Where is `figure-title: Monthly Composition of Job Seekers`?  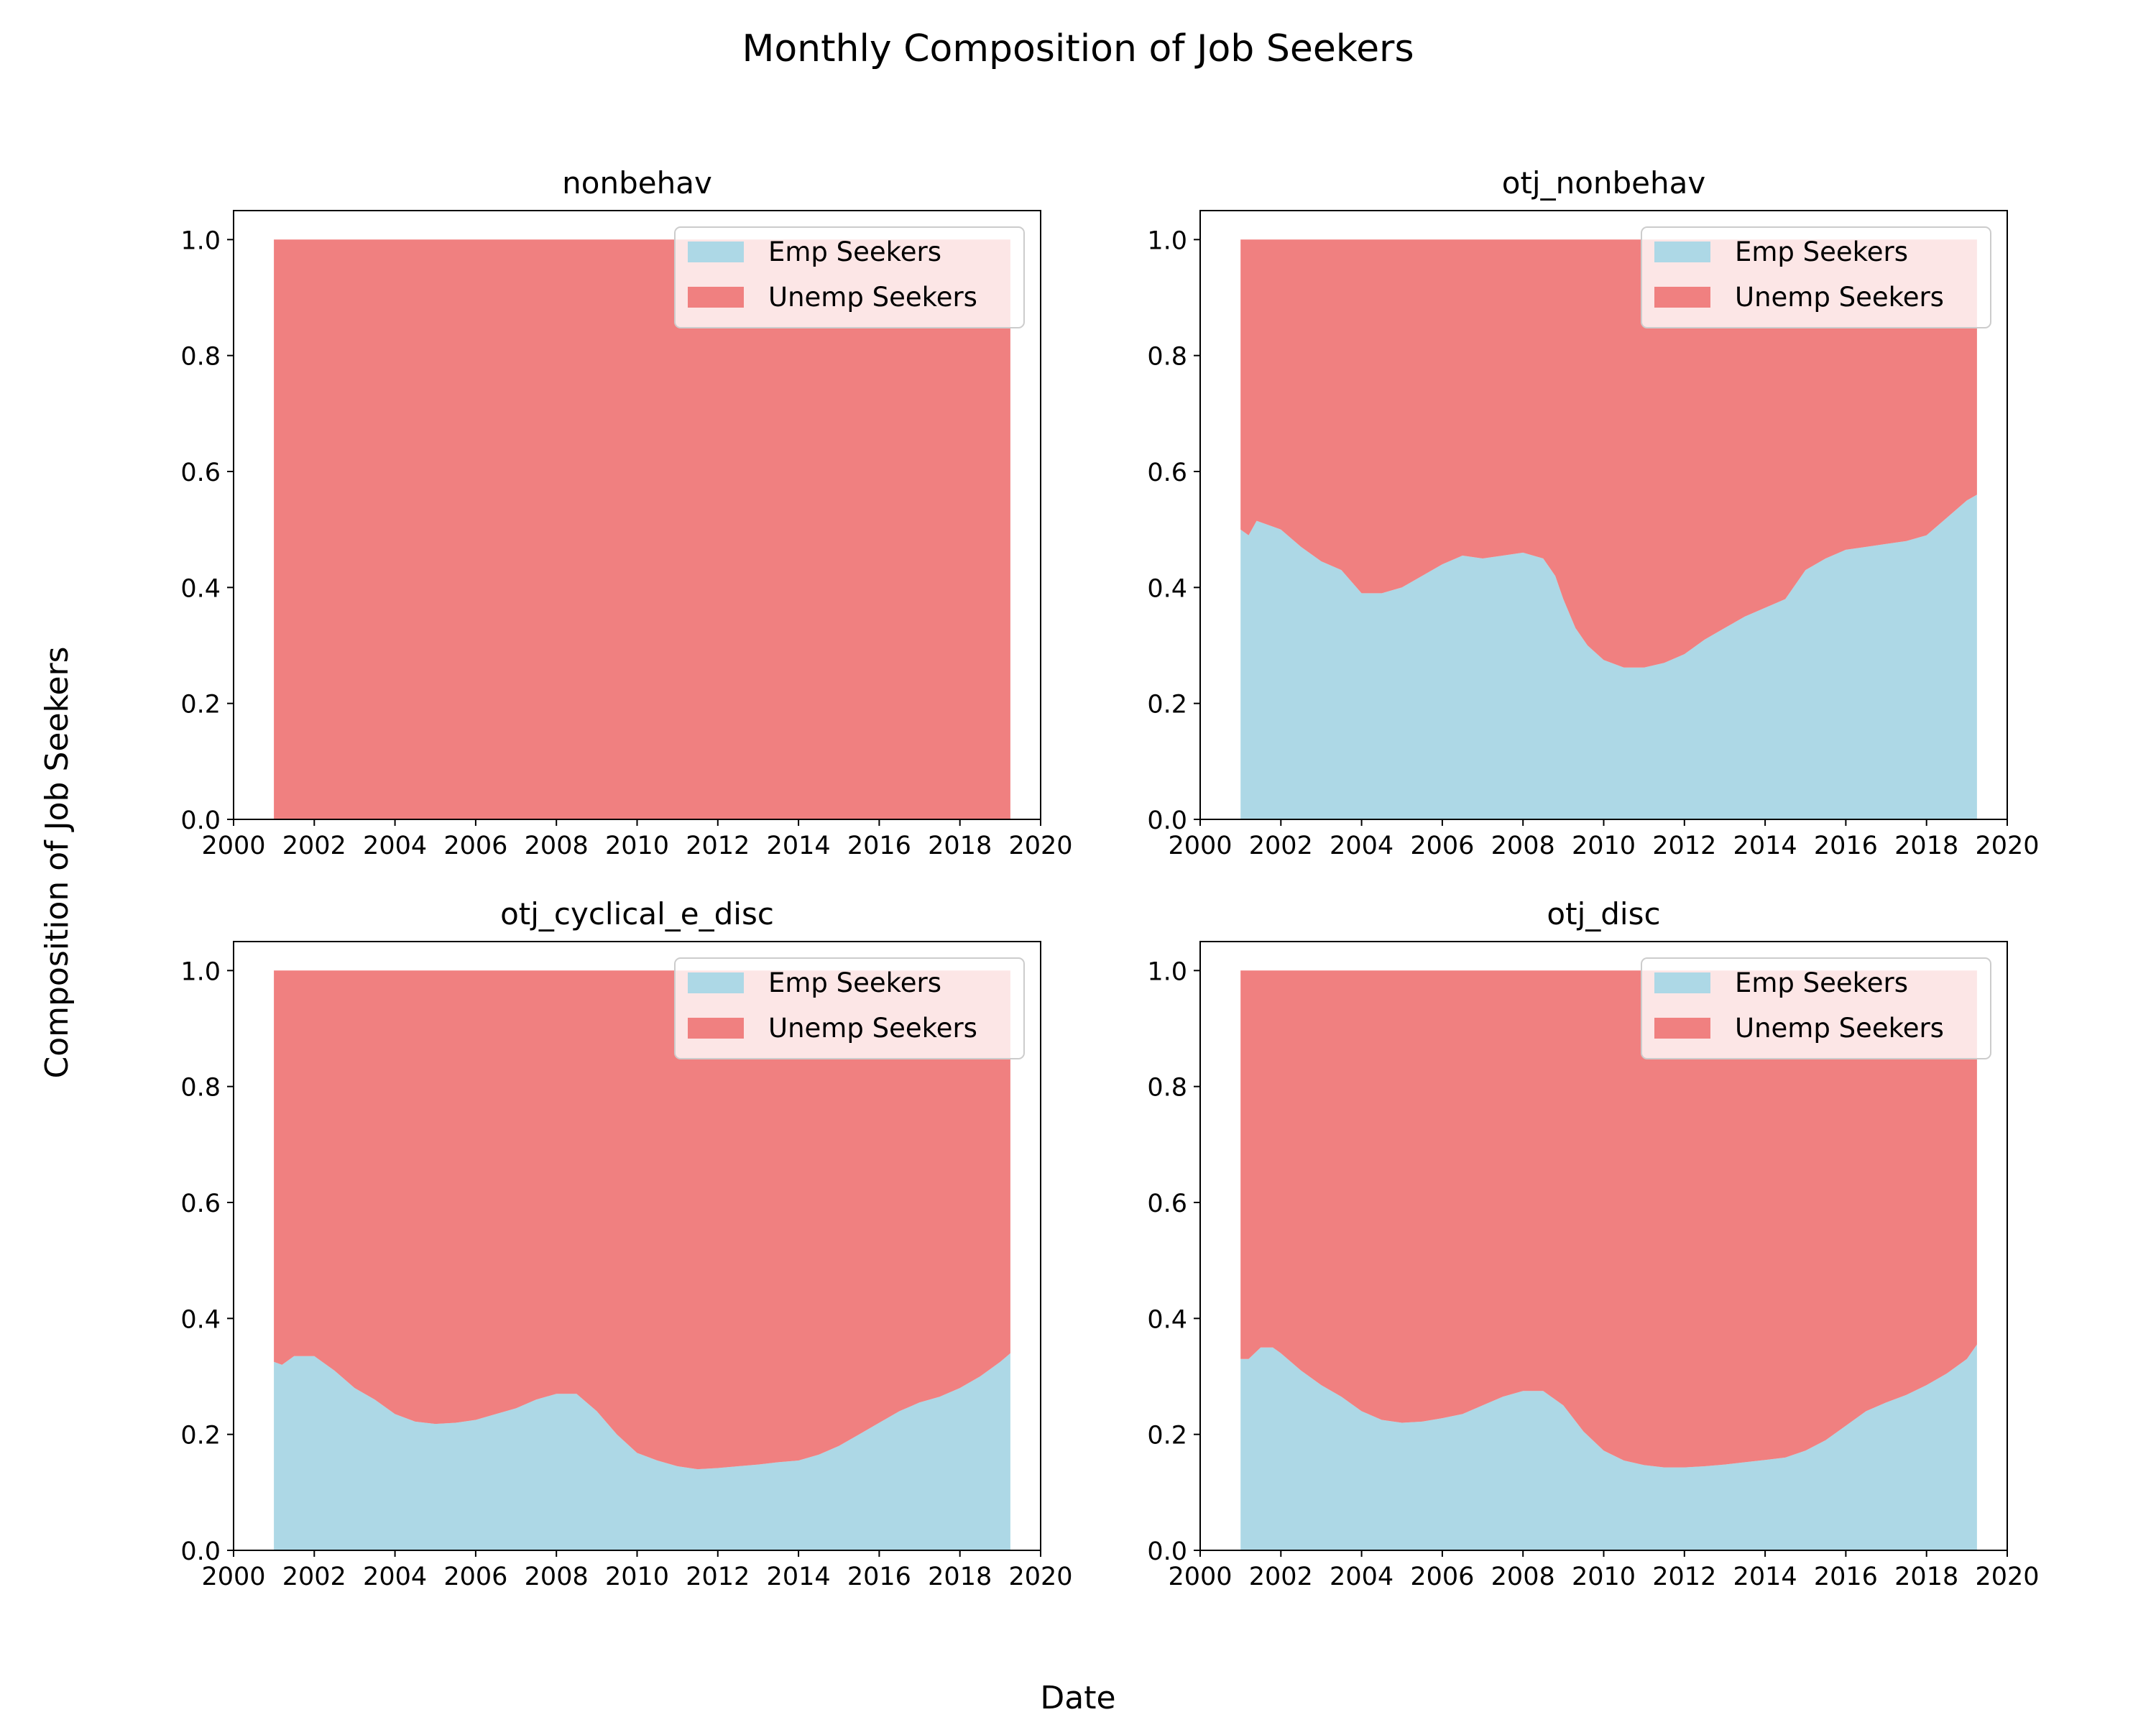
figure-title: Monthly Composition of Job Seekers is located at coordinates (1078, 48).